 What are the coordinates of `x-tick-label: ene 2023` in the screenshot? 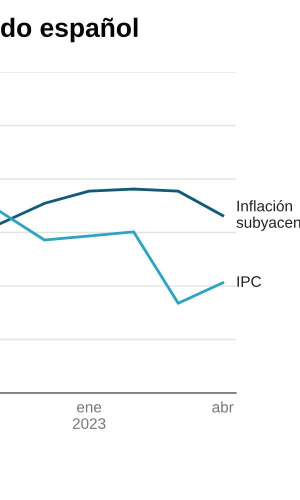 It's located at (89, 417).